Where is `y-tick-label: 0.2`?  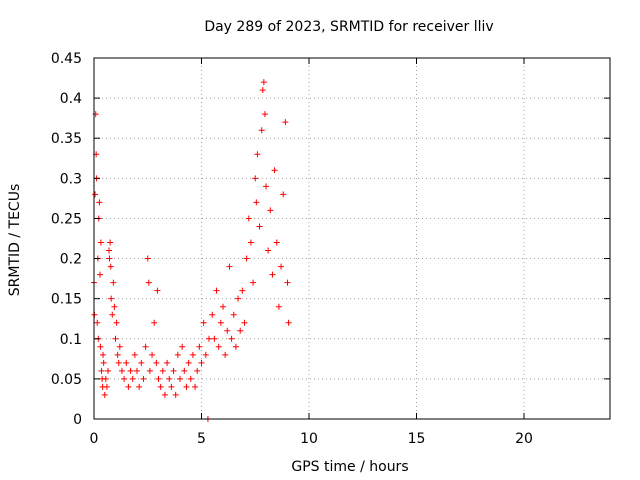
y-tick-label: 0.2 is located at coordinates (71, 260).